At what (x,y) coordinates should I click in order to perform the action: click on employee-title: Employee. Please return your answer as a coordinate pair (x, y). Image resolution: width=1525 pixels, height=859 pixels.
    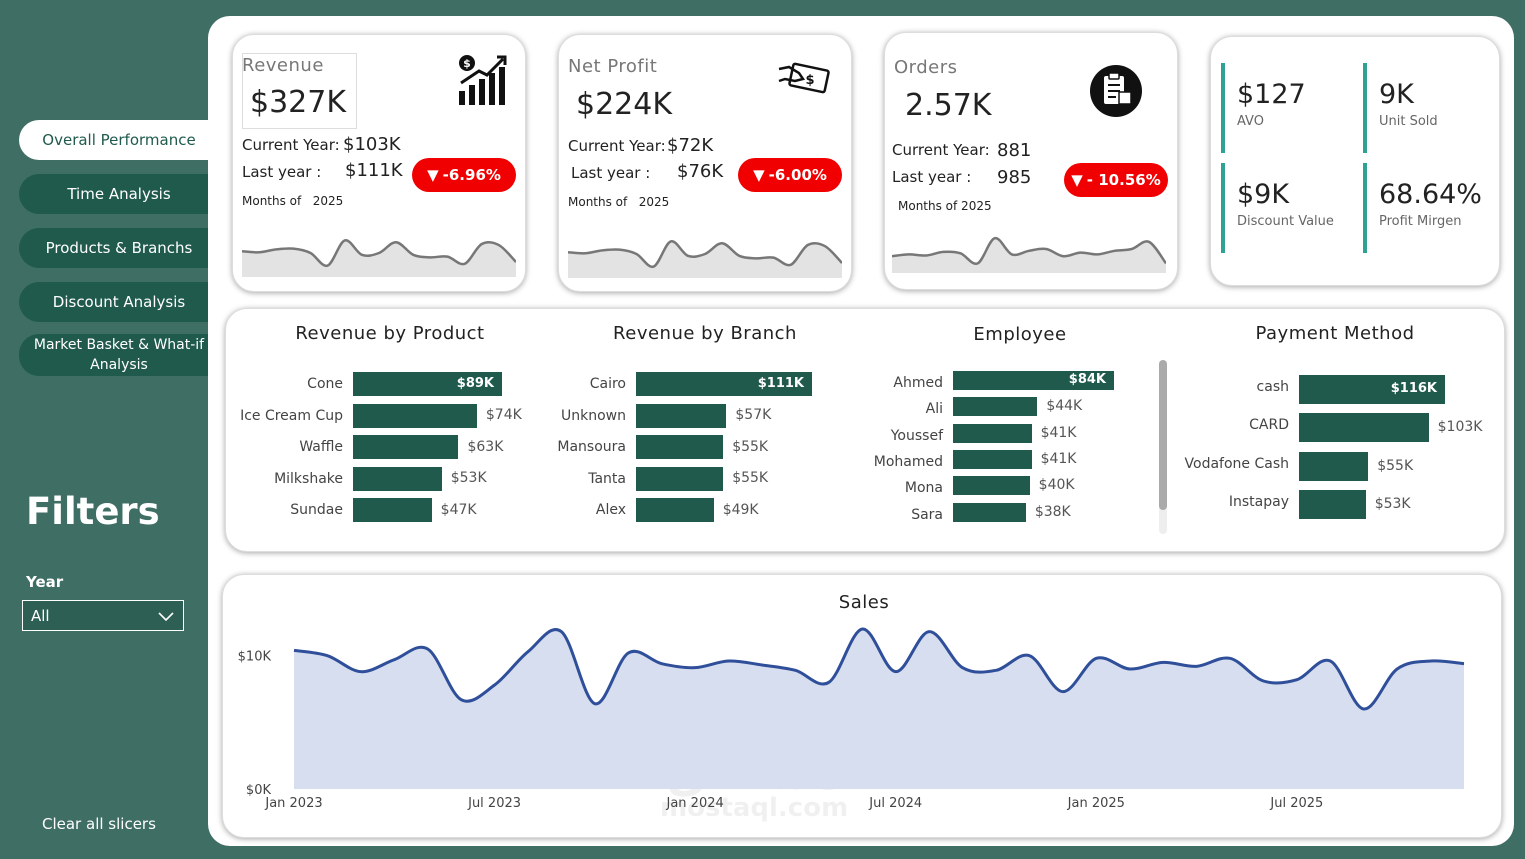
    Looking at the image, I should click on (1020, 334).